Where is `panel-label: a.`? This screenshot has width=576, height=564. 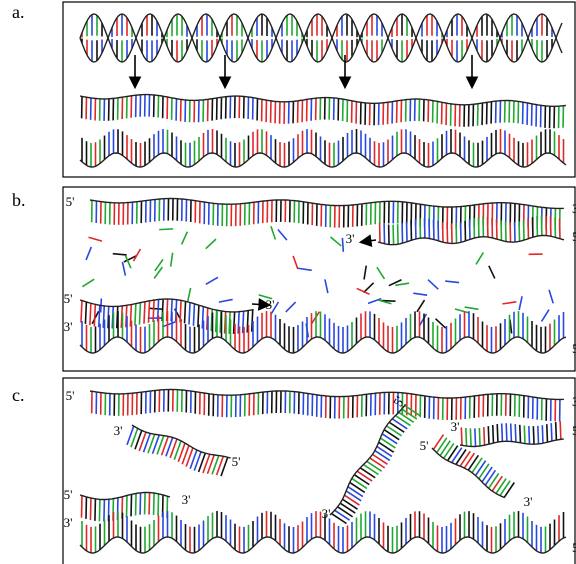
panel-label: a. is located at coordinates (18, 12).